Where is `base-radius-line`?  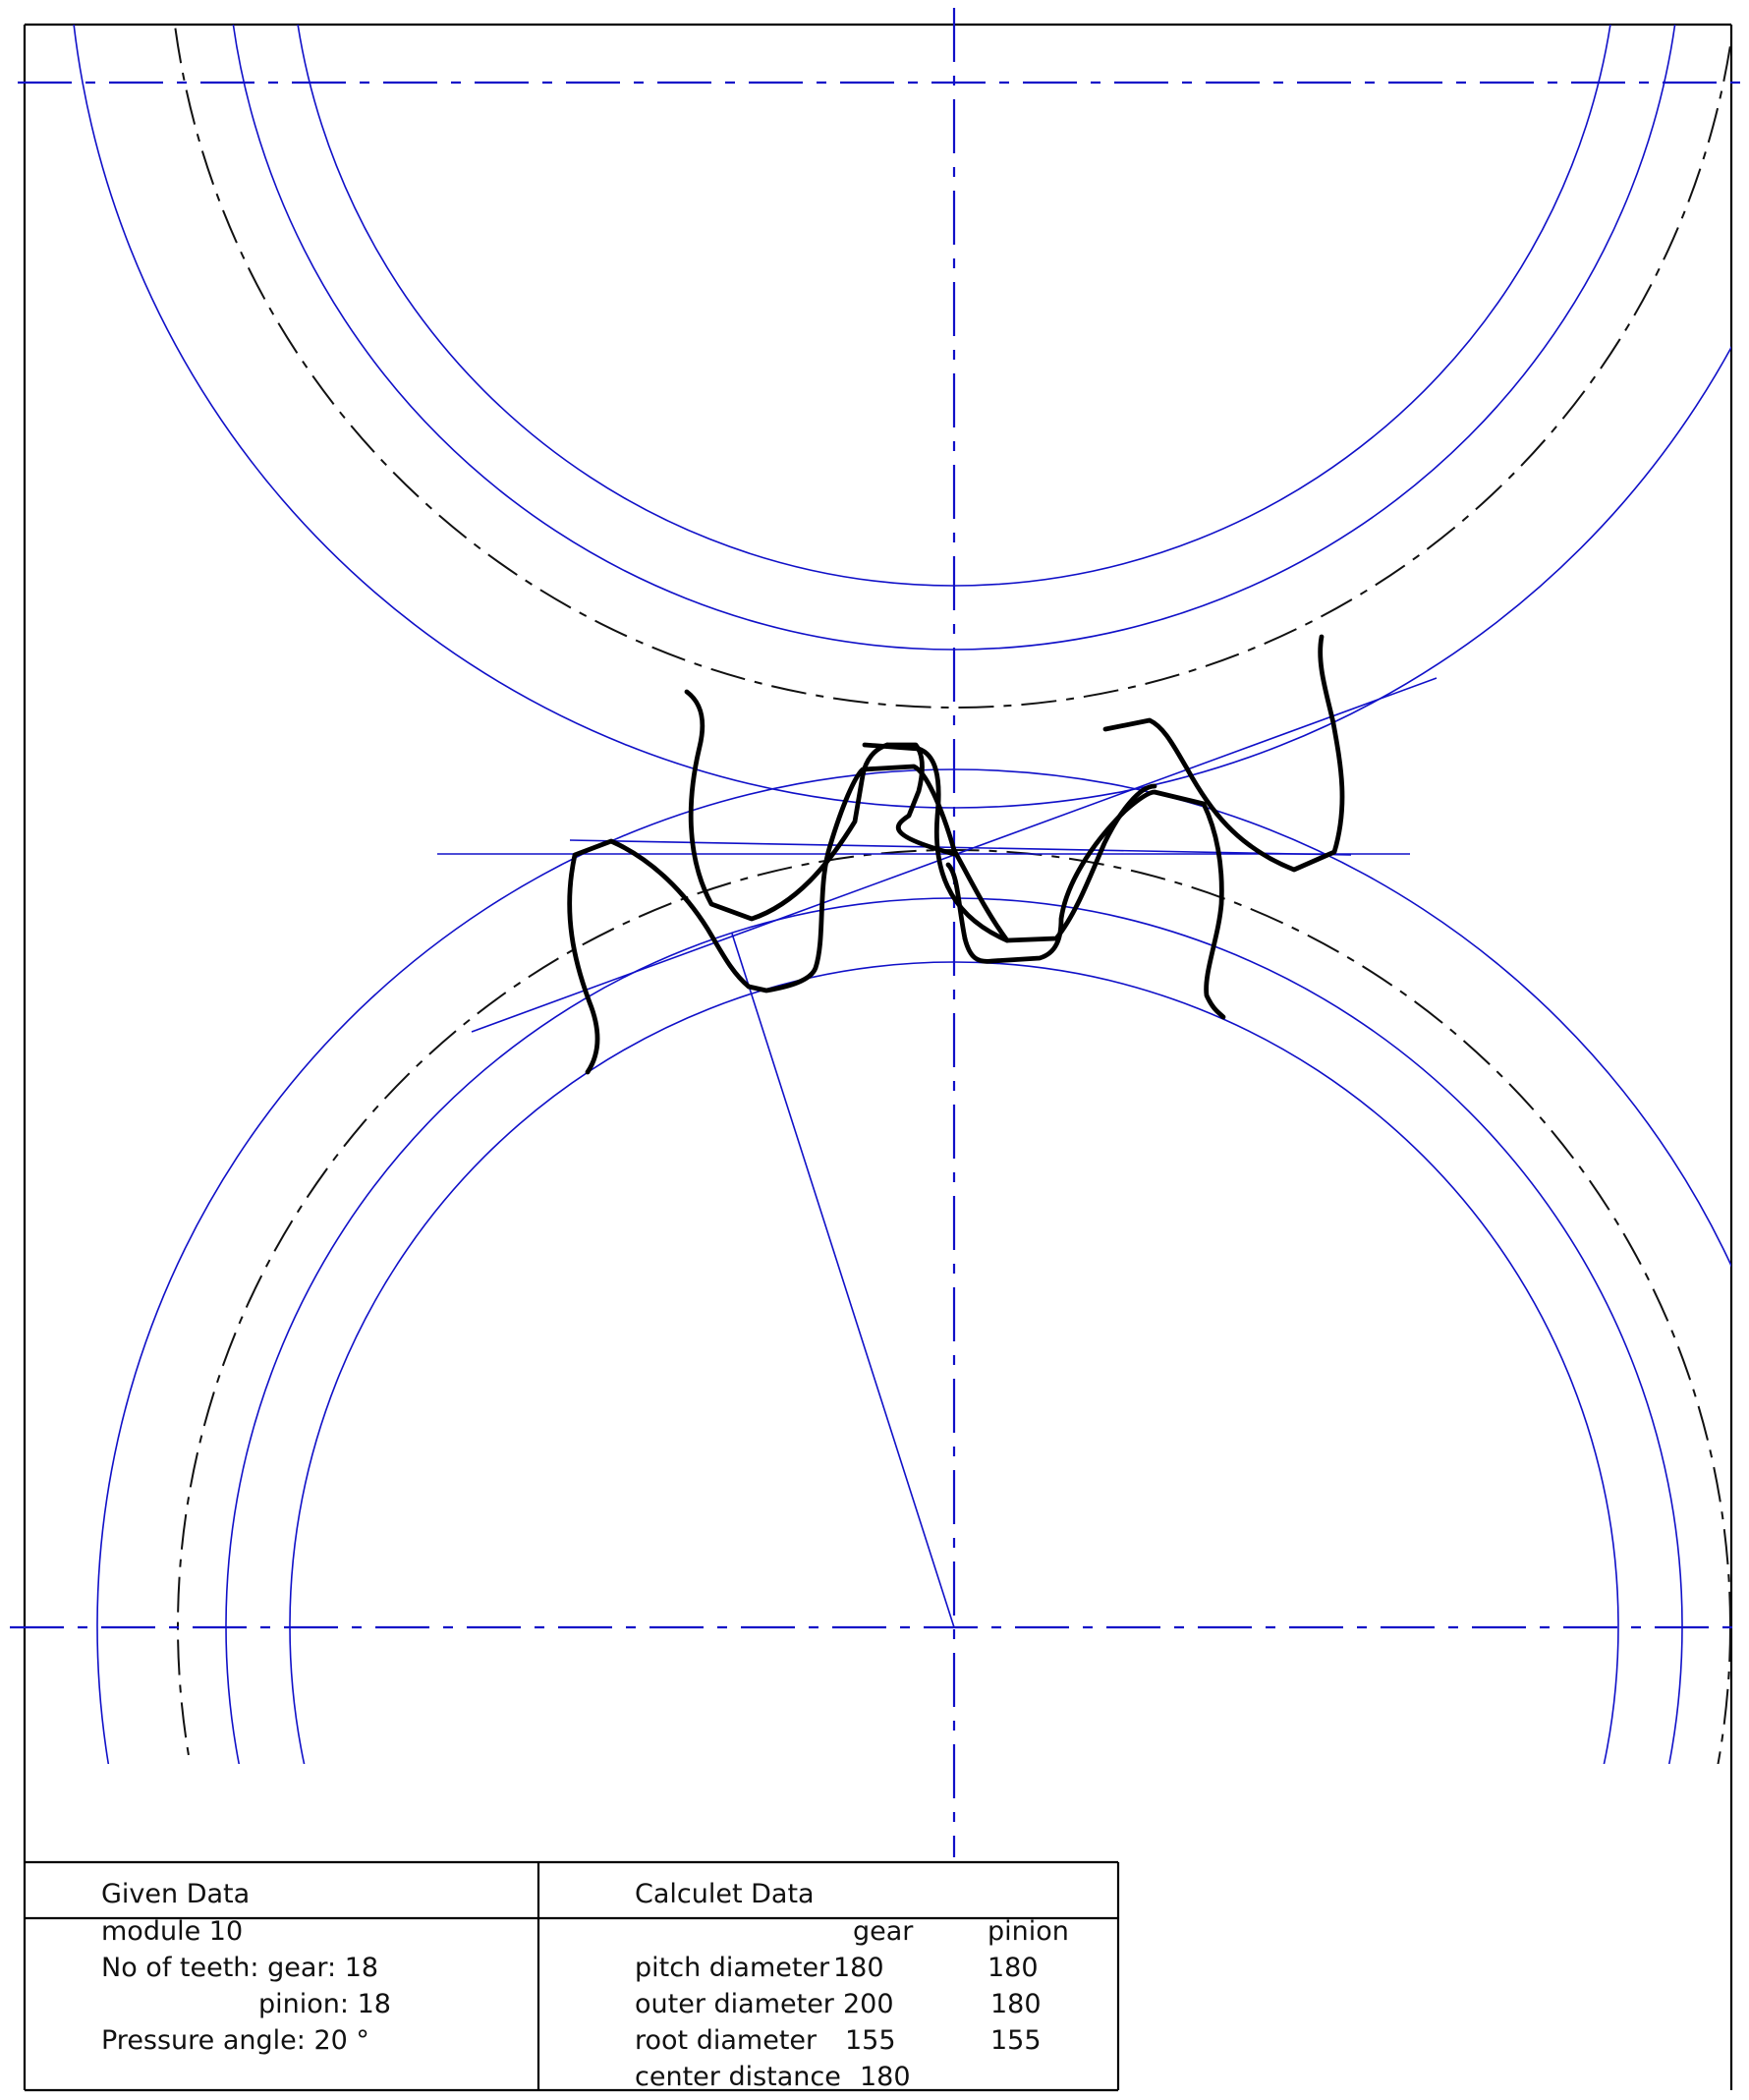 base-radius-line is located at coordinates (843, 1280).